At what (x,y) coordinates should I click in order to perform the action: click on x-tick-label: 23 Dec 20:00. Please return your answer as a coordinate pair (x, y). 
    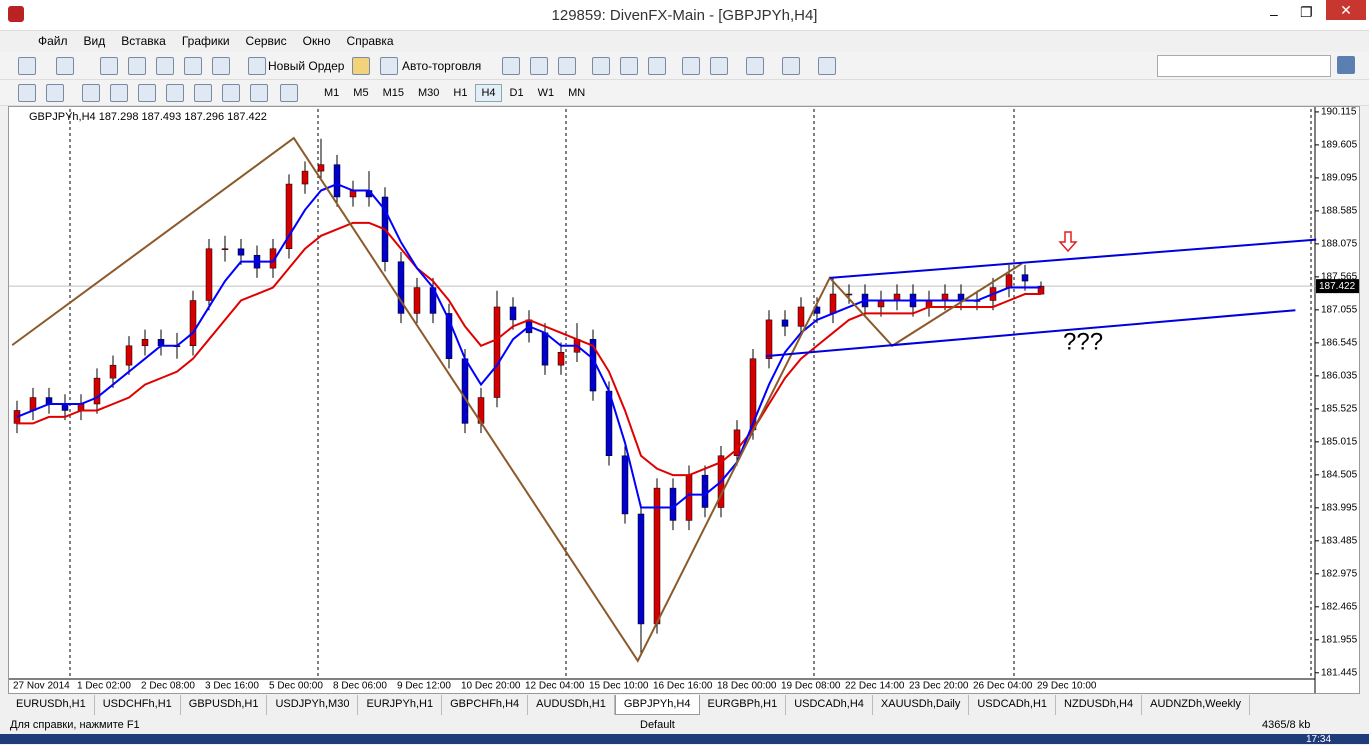
    Looking at the image, I should click on (939, 686).